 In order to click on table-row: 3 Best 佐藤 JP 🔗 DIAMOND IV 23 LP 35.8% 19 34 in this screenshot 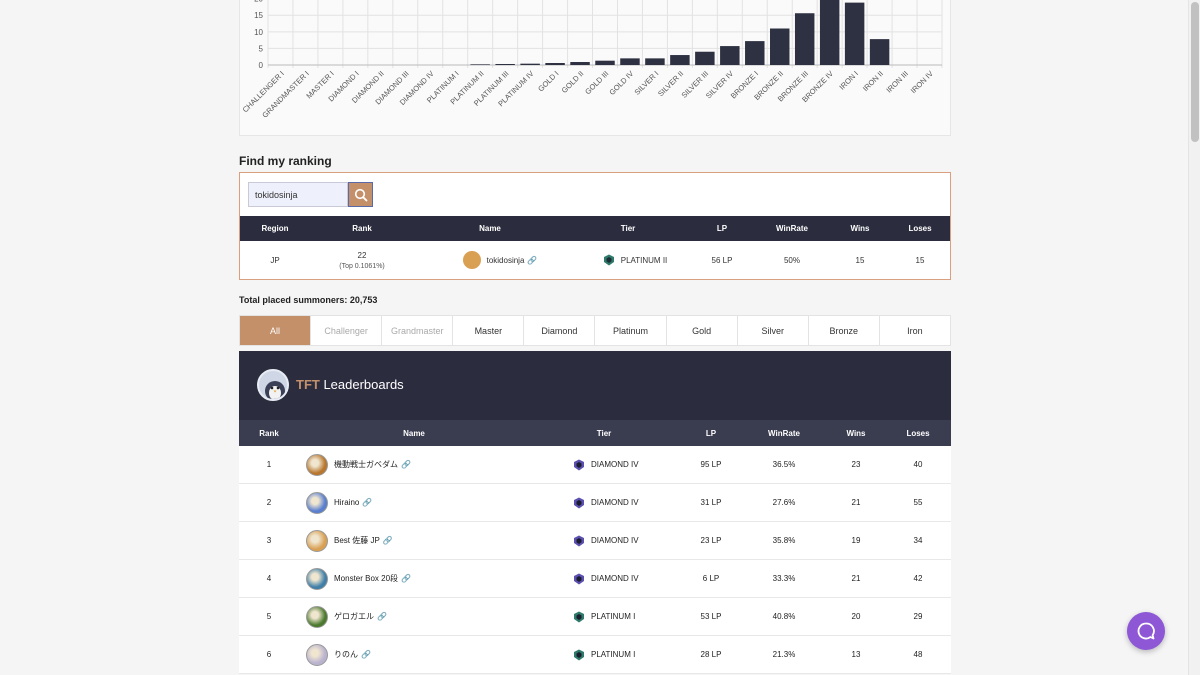, I will do `click(595, 541)`.